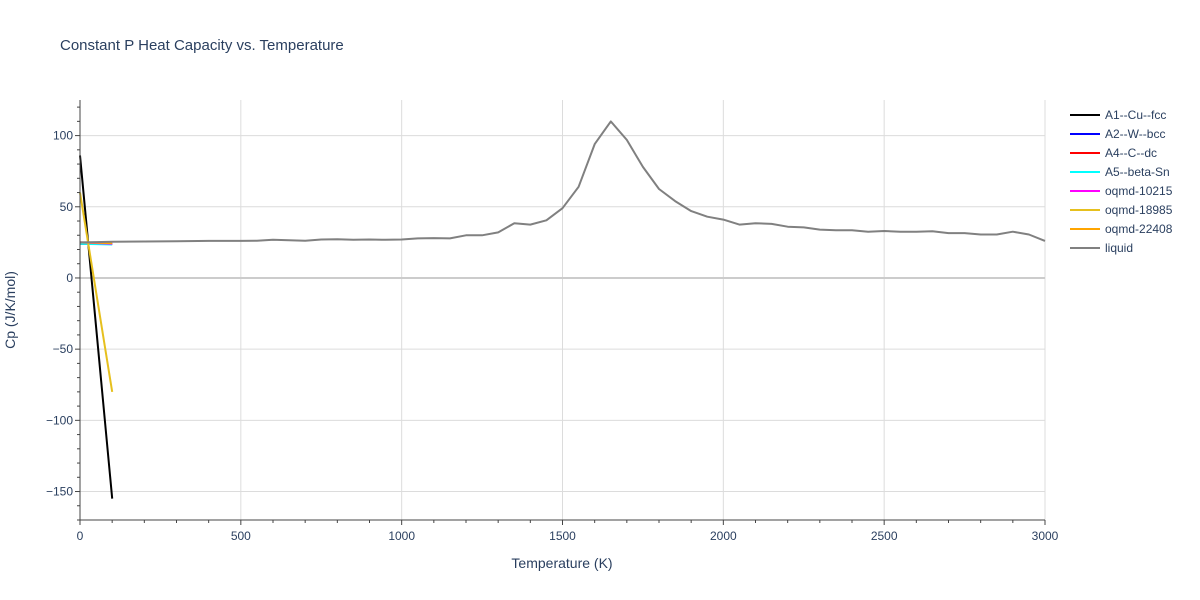 The height and width of the screenshot is (600, 1200). Describe the element at coordinates (1119, 248) in the screenshot. I see `legend-label: liquid` at that location.